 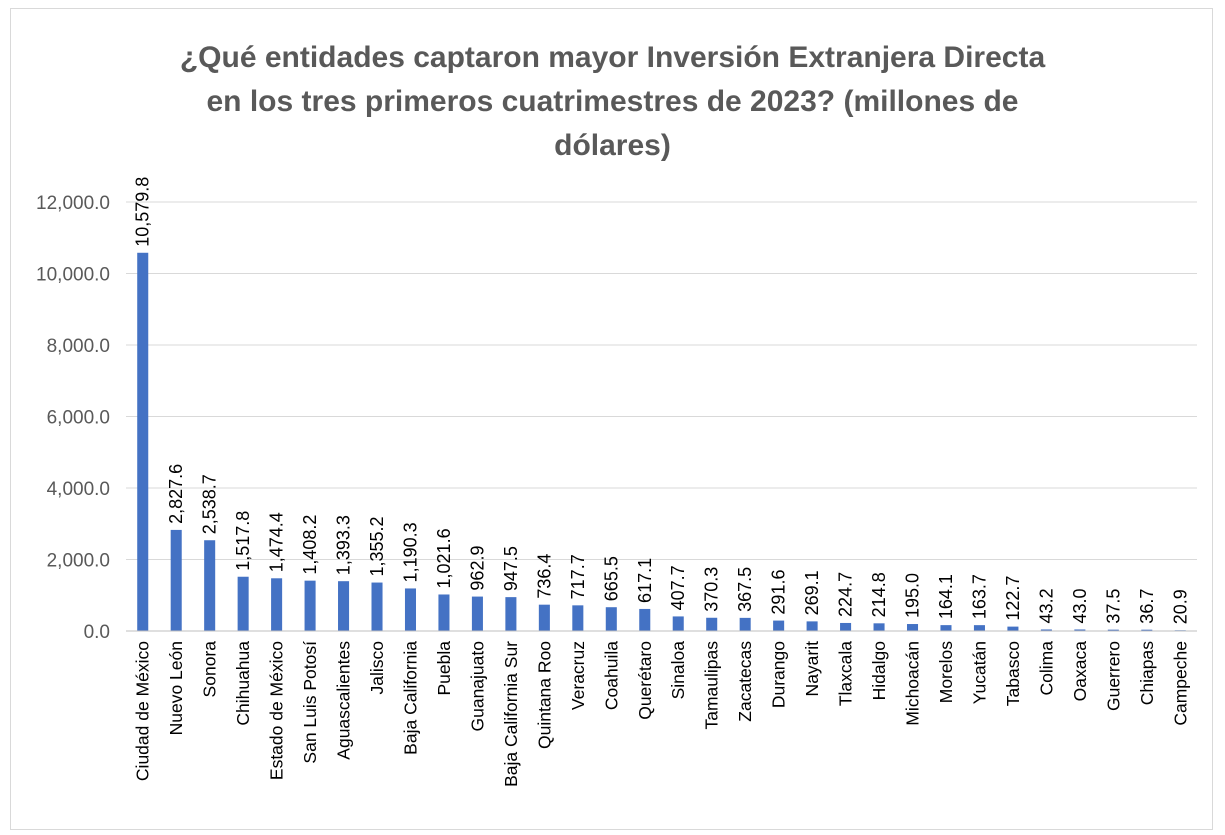 I want to click on data-label: 2,538.7, so click(x=210, y=504).